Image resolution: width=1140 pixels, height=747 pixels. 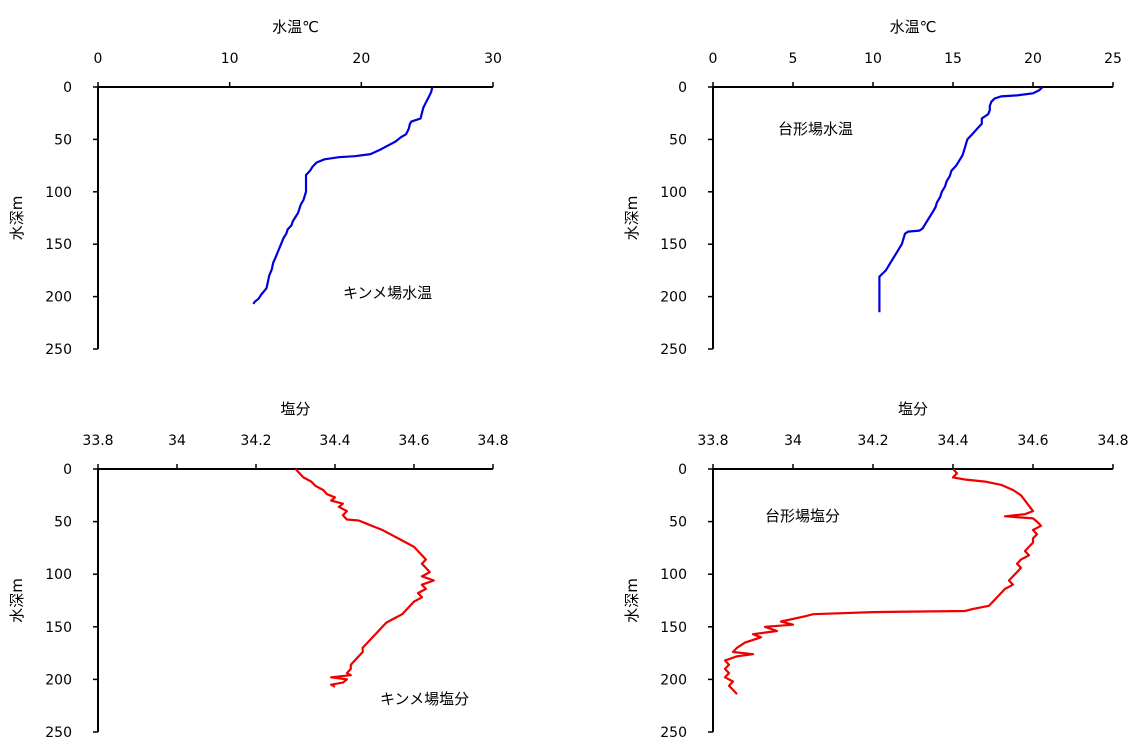 What do you see at coordinates (793, 59) in the screenshot?
I see `x-tick-label: 5` at bounding box center [793, 59].